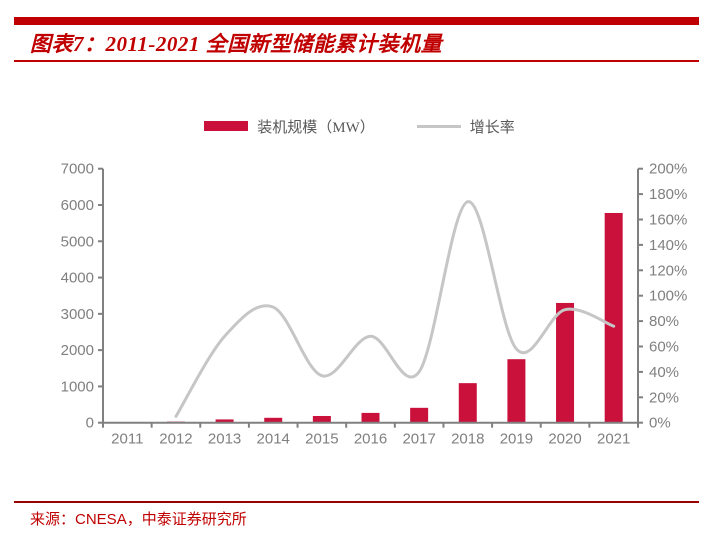 The width and height of the screenshot is (719, 544). What do you see at coordinates (77, 314) in the screenshot?
I see `left-tick-label: 3000` at bounding box center [77, 314].